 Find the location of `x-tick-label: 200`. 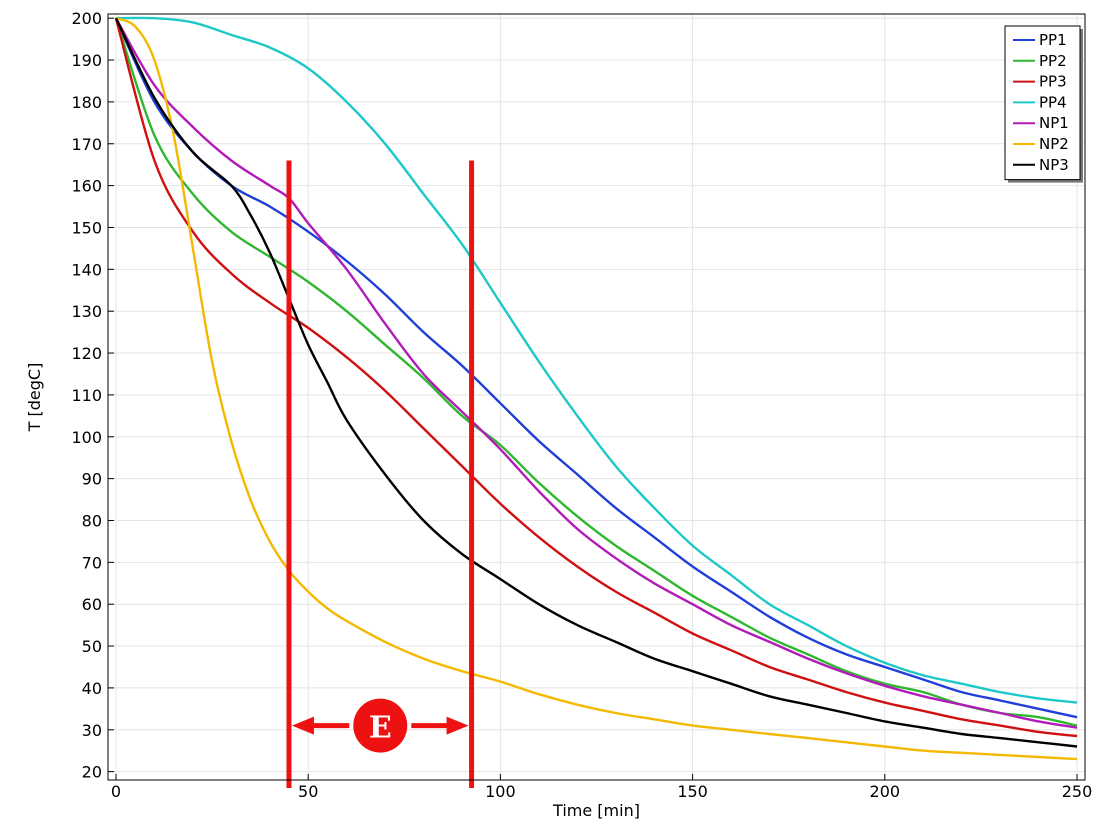

x-tick-label: 200 is located at coordinates (885, 791).